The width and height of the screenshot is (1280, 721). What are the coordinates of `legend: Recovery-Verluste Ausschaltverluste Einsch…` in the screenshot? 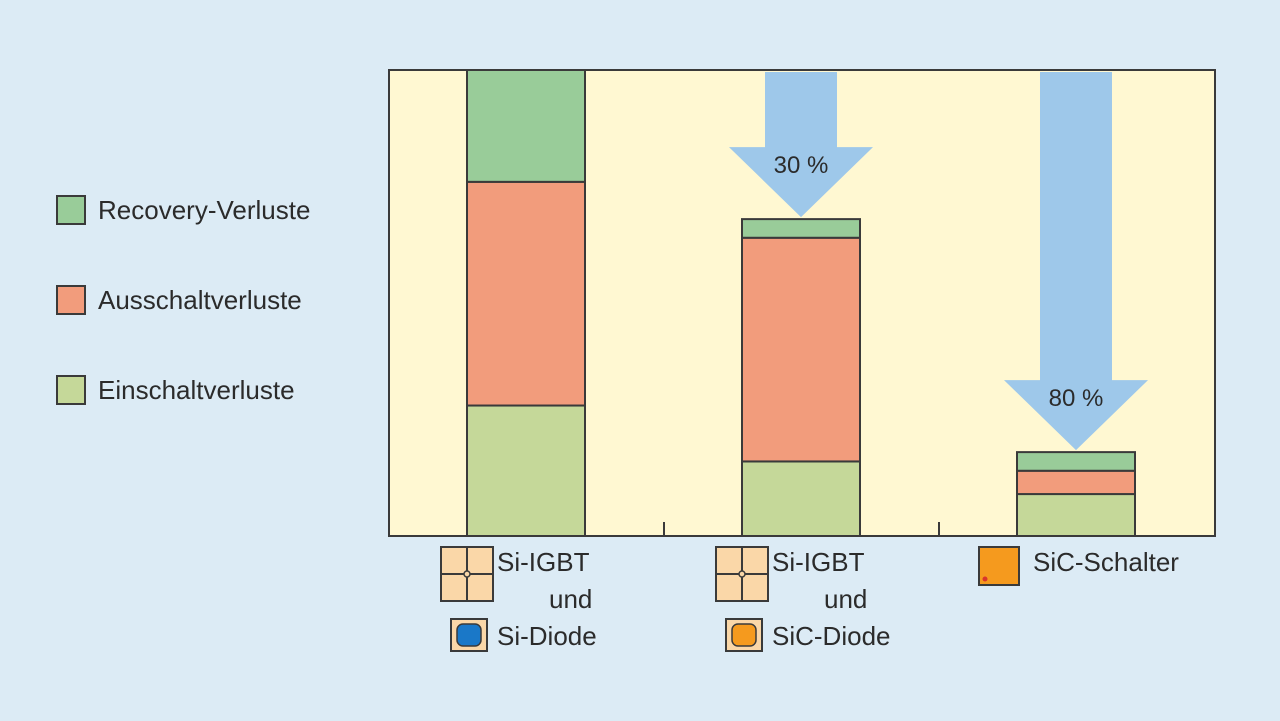 It's located at (183, 300).